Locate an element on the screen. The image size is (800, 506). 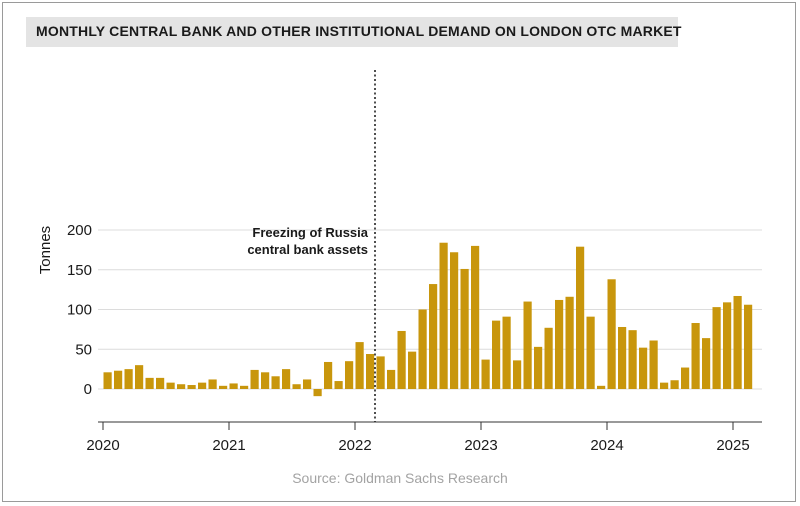
x-tick-label: 2022 is located at coordinates (354, 445).